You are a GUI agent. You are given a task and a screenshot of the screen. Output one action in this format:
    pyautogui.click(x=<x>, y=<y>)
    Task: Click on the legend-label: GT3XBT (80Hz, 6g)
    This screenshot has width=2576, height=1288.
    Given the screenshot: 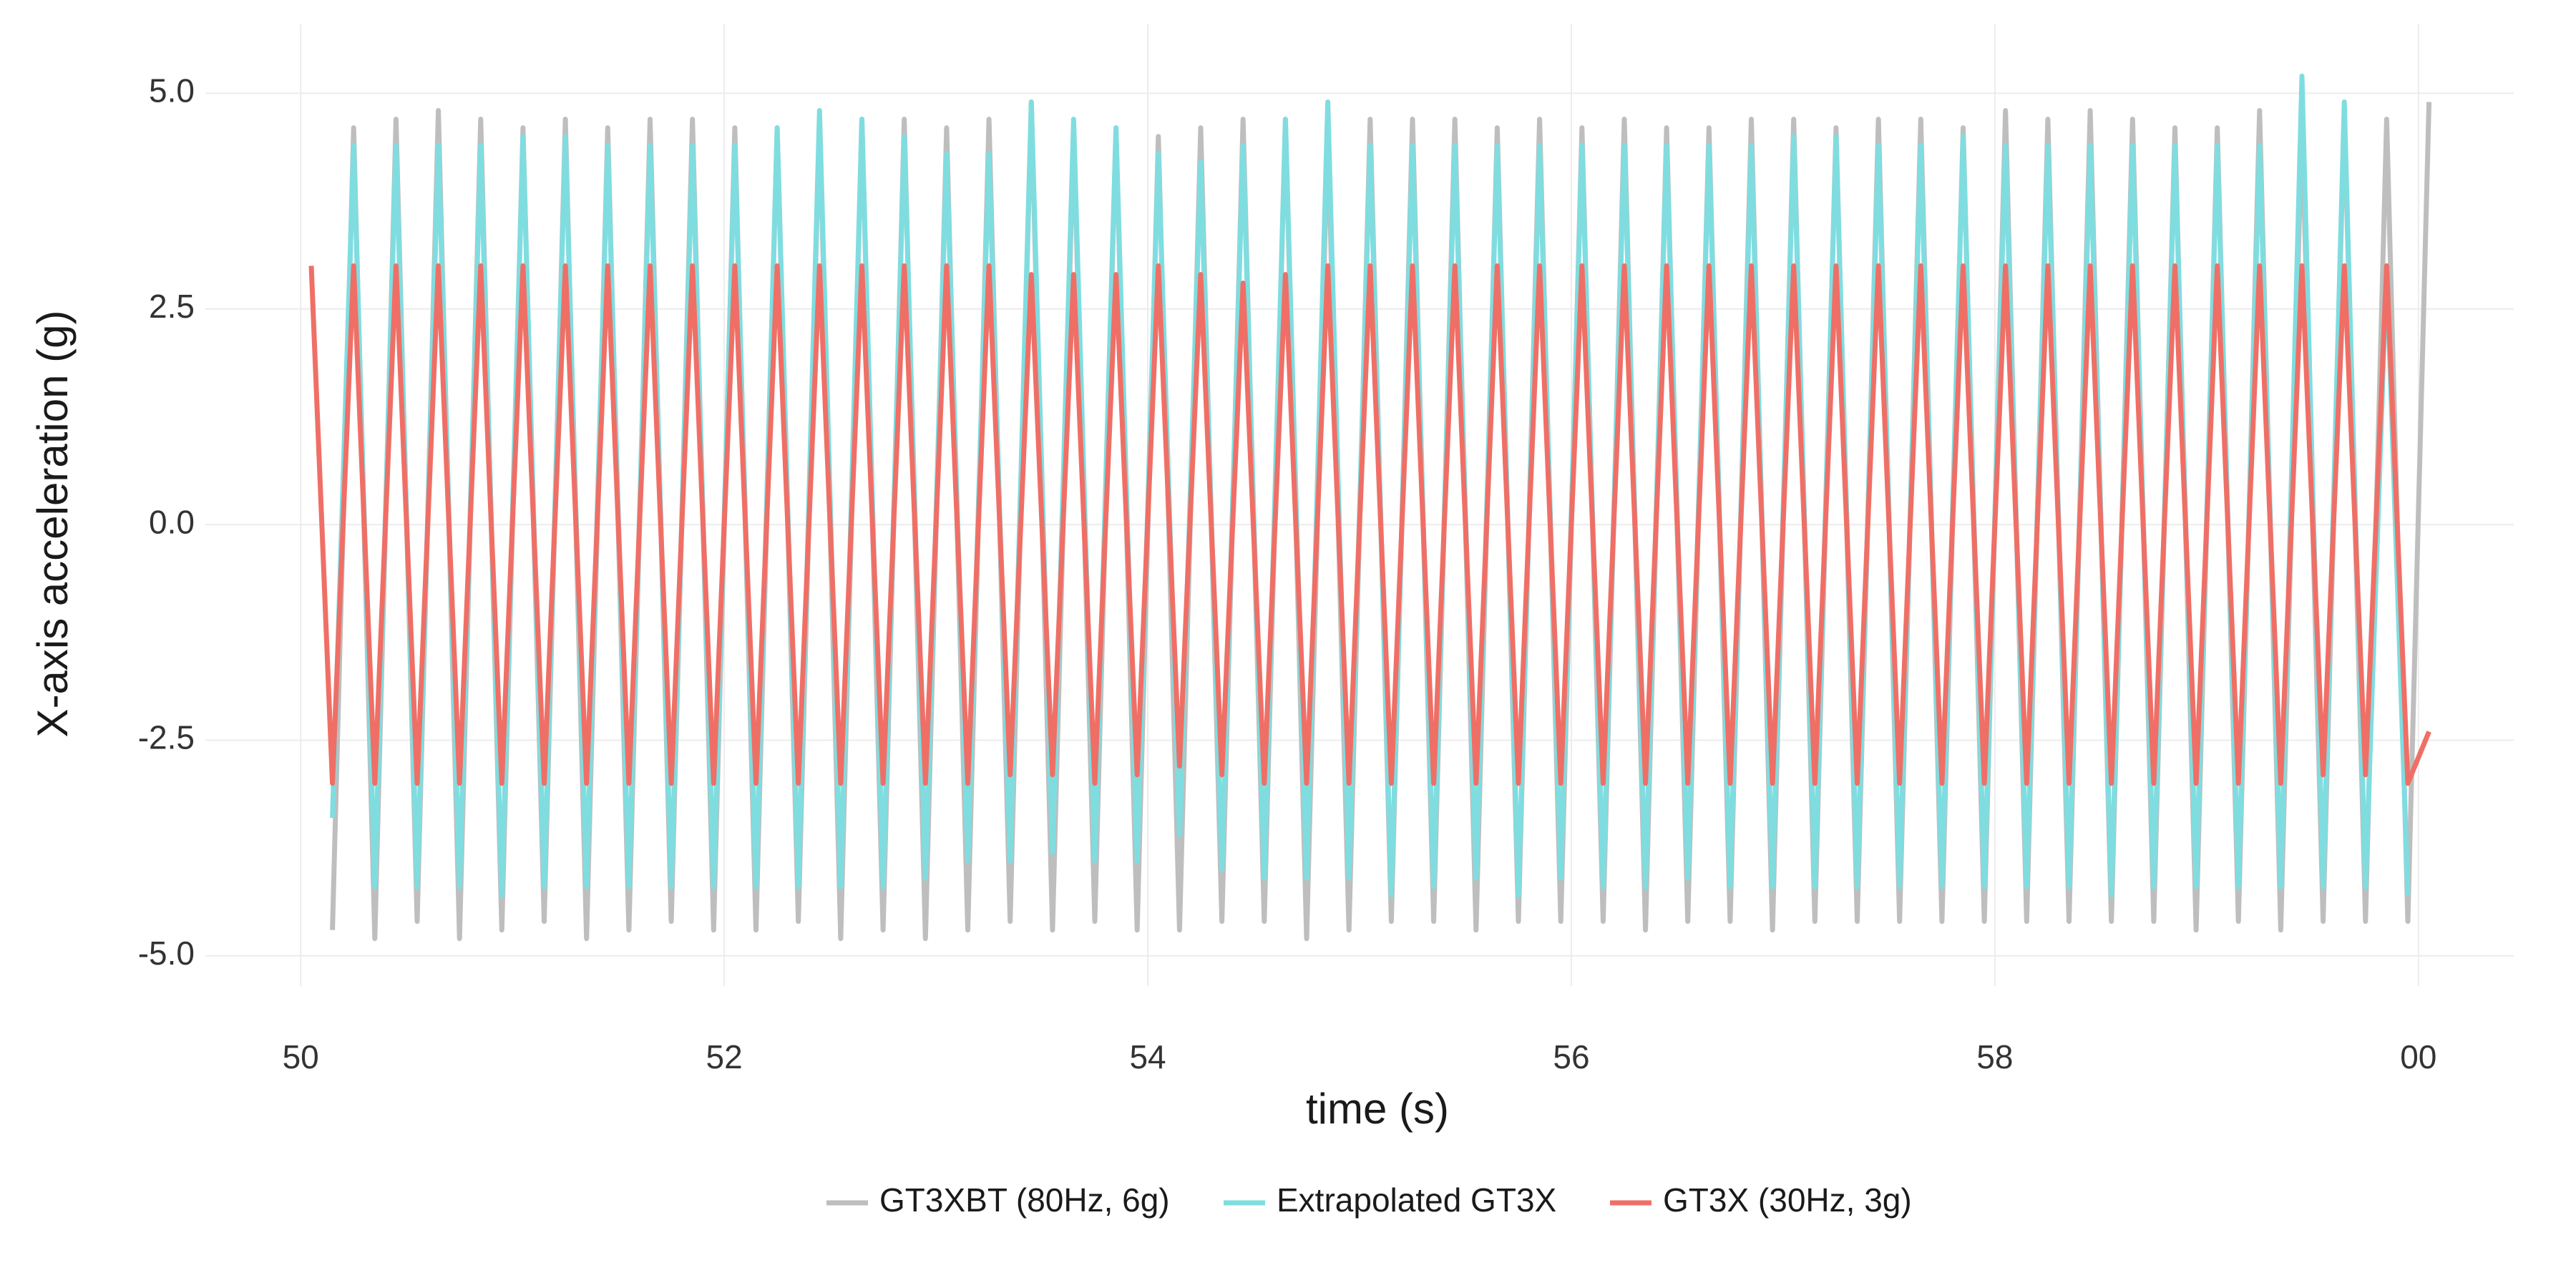 What is the action you would take?
    pyautogui.click(x=1024, y=1200)
    